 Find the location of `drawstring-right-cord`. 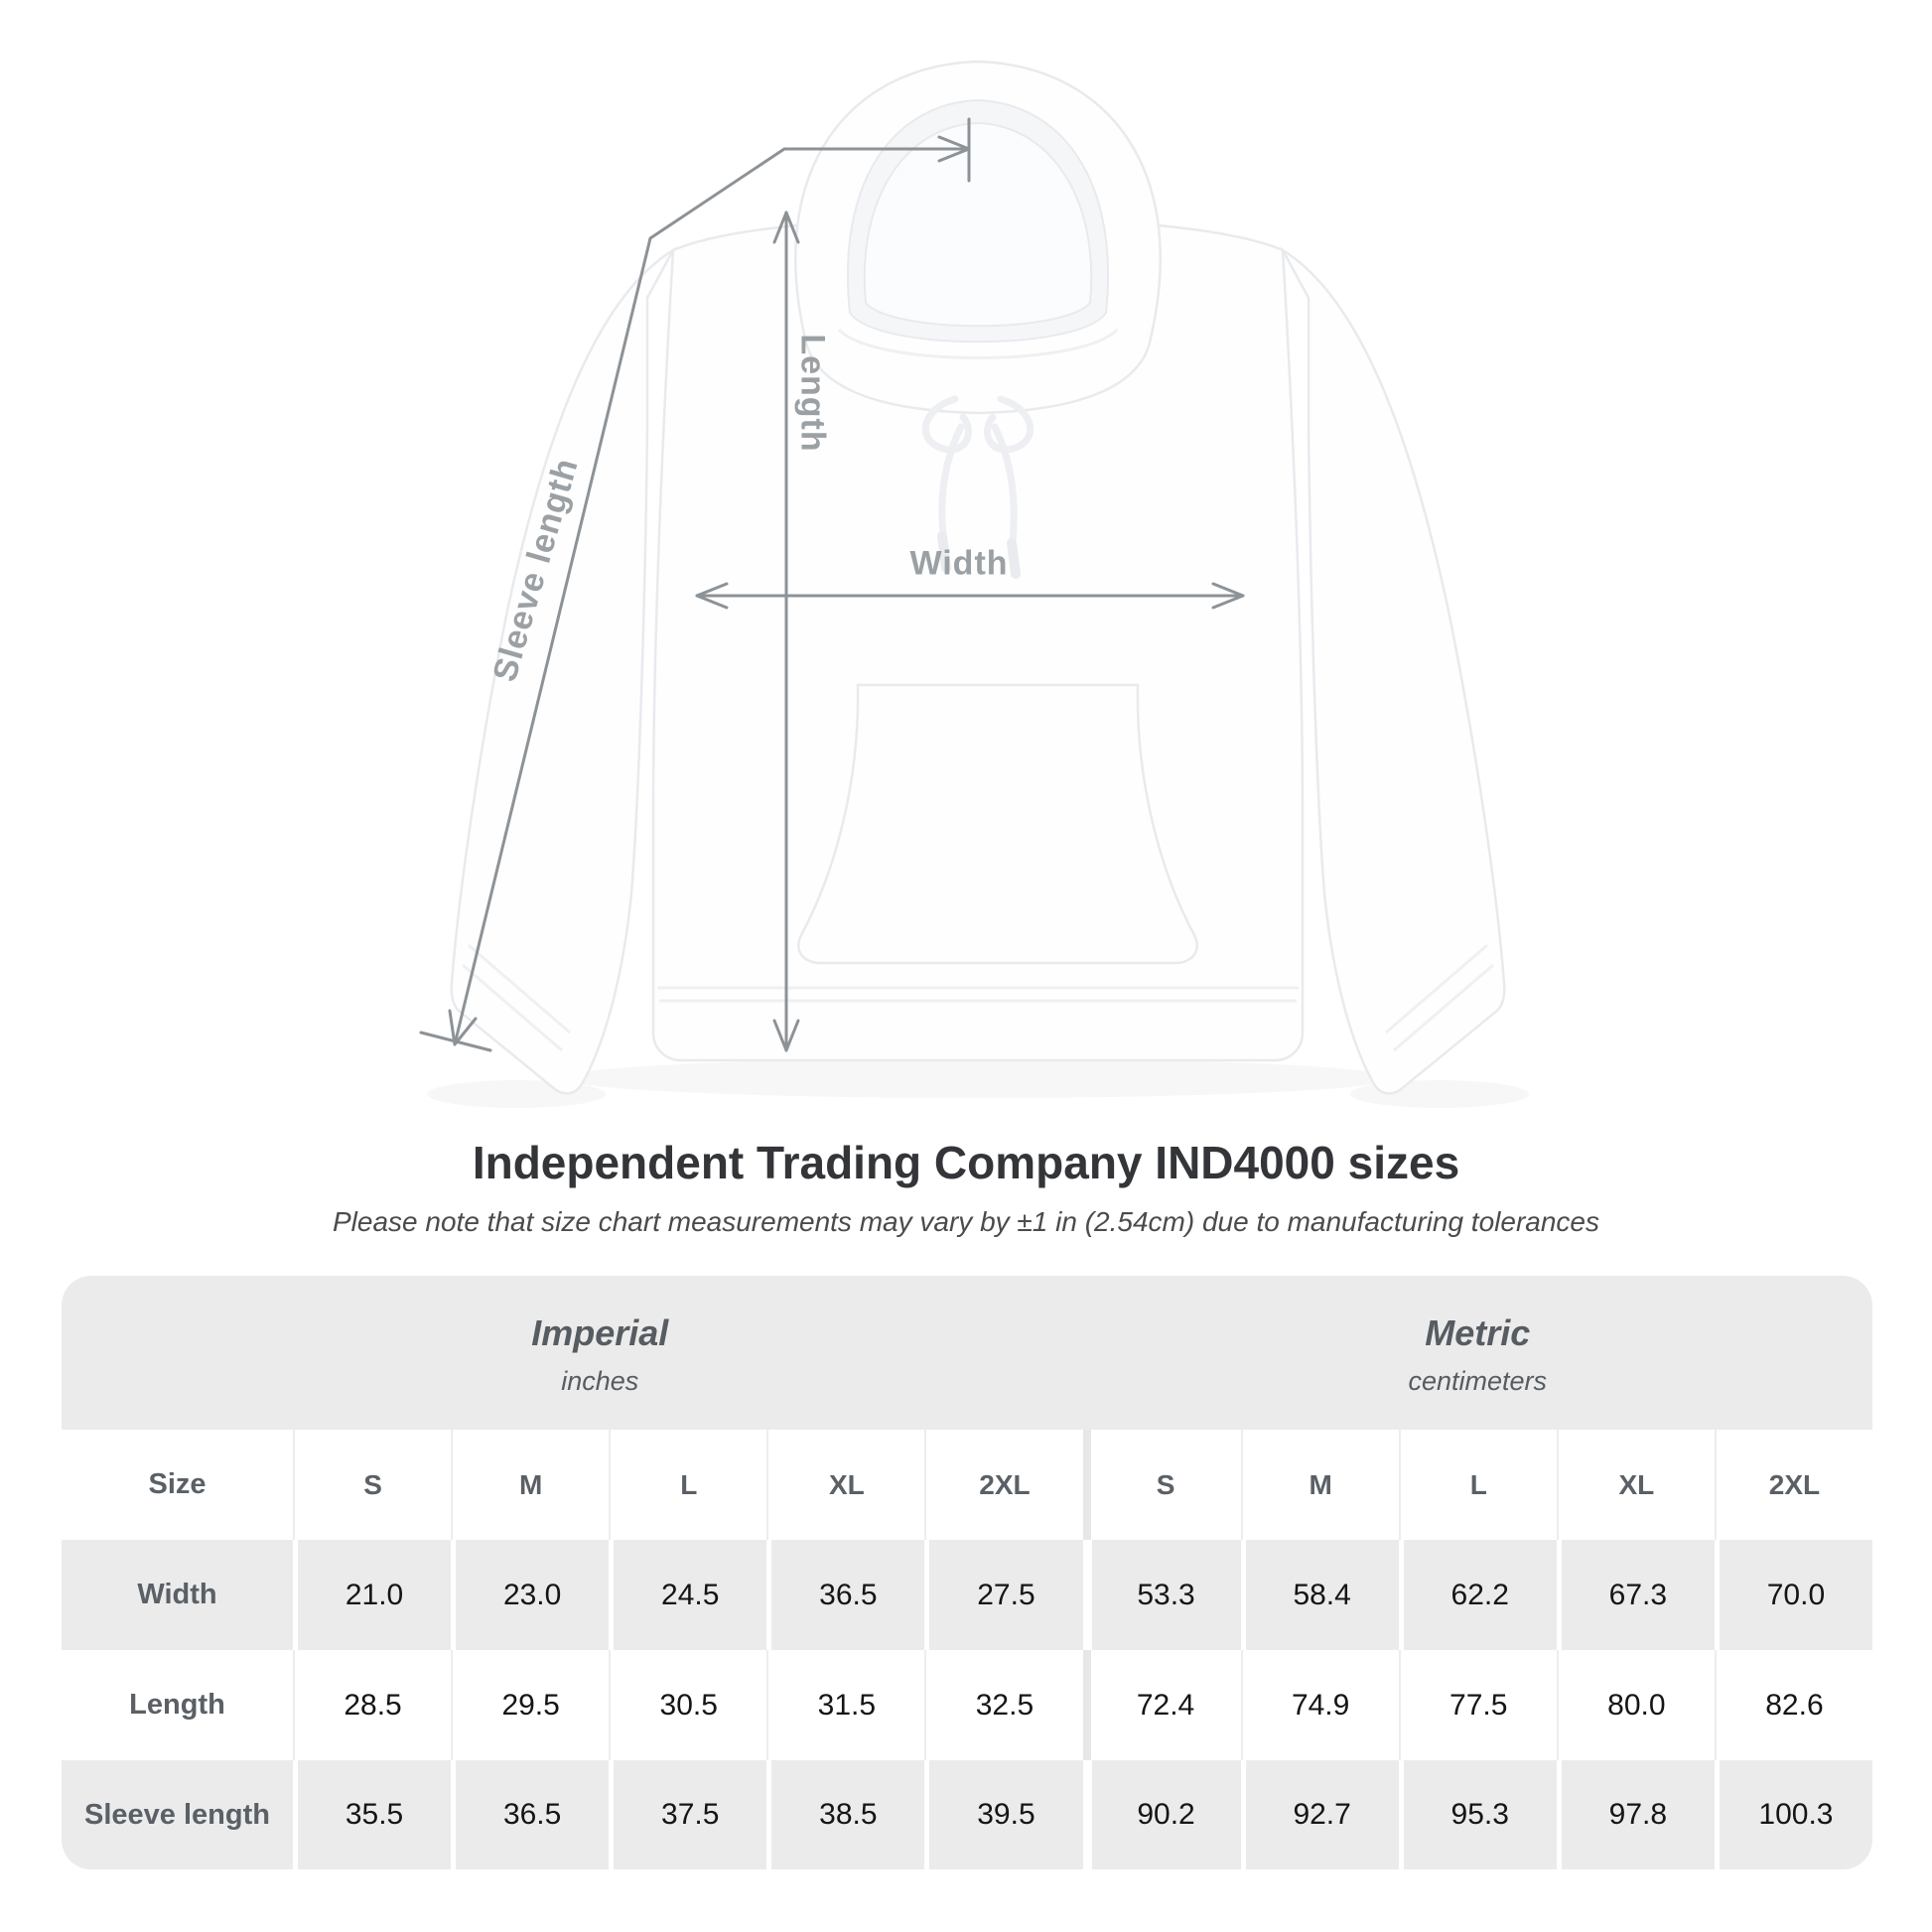

drawstring-right-cord is located at coordinates (1004, 484).